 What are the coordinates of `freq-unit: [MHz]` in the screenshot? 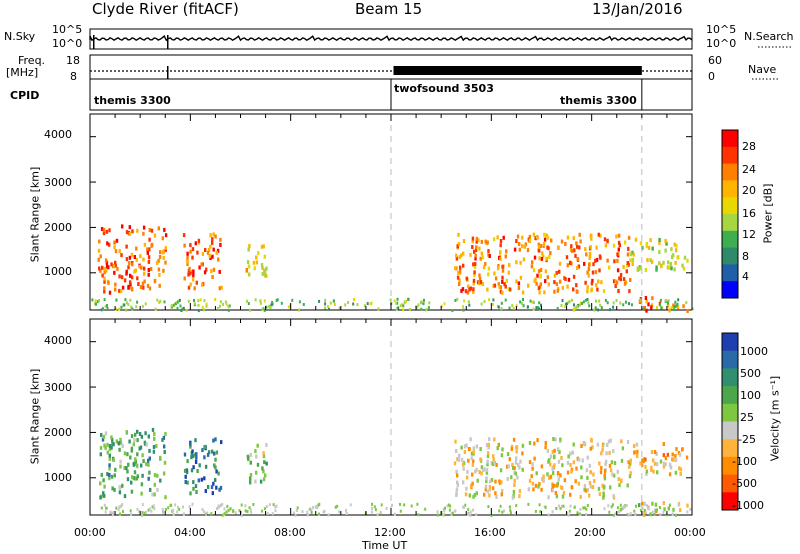 It's located at (22, 72).